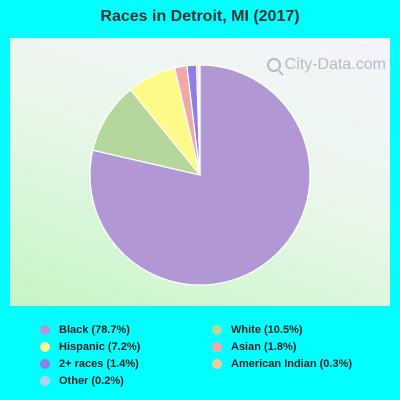 The width and height of the screenshot is (400, 400). What do you see at coordinates (292, 363) in the screenshot?
I see `legend-label: American Indian (0.3%)` at bounding box center [292, 363].